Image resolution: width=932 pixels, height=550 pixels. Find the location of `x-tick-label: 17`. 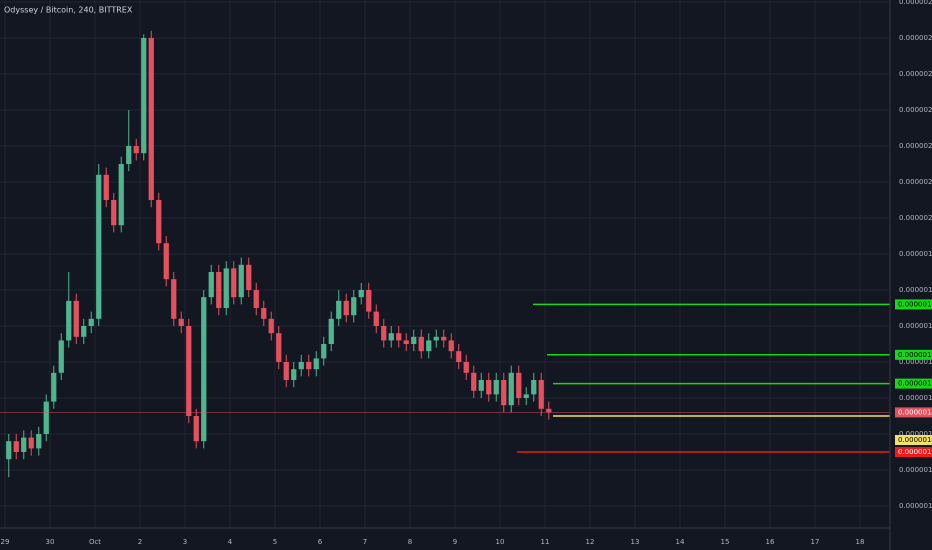

x-tick-label: 17 is located at coordinates (815, 542).